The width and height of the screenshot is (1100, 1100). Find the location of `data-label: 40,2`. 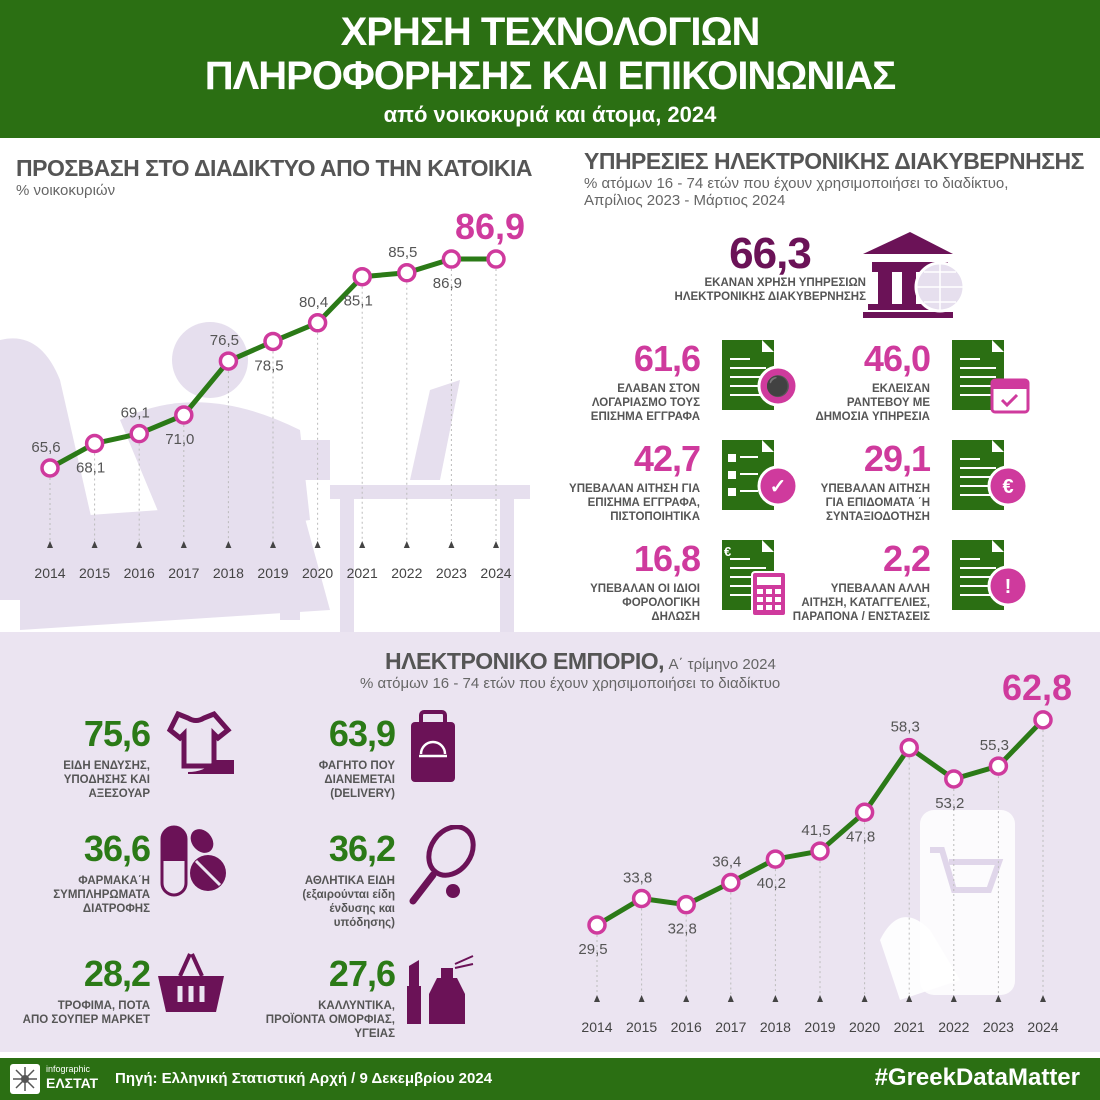

data-label: 40,2 is located at coordinates (771, 883).